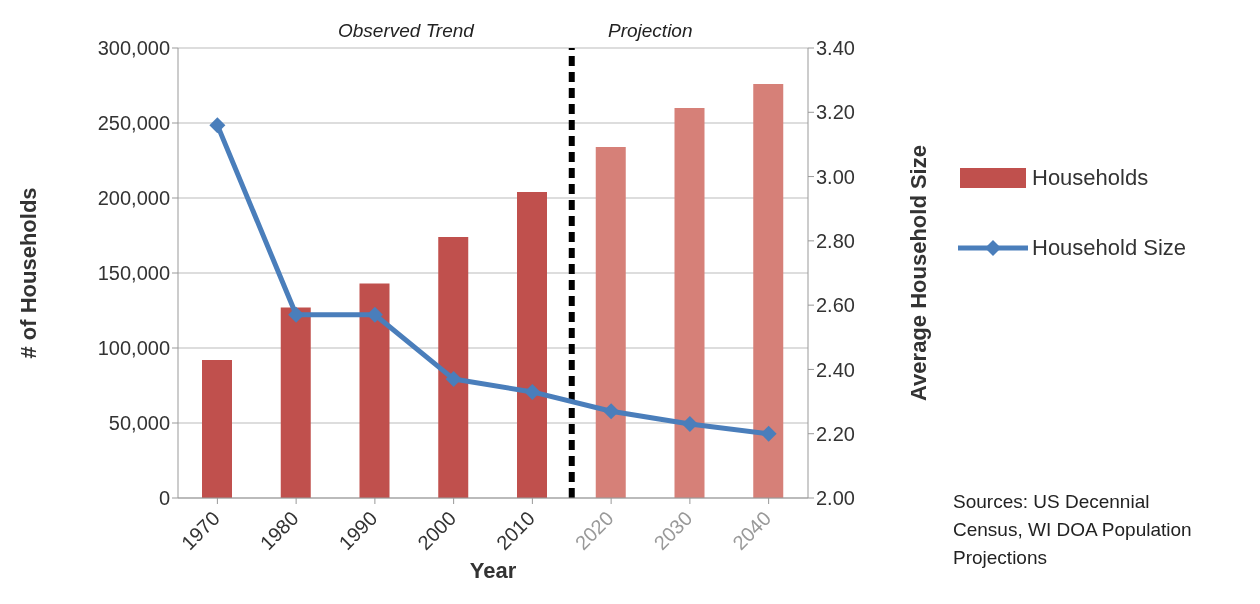 This screenshot has height=604, width=1260. I want to click on y2-tick-label: 2.60, so click(835, 305).